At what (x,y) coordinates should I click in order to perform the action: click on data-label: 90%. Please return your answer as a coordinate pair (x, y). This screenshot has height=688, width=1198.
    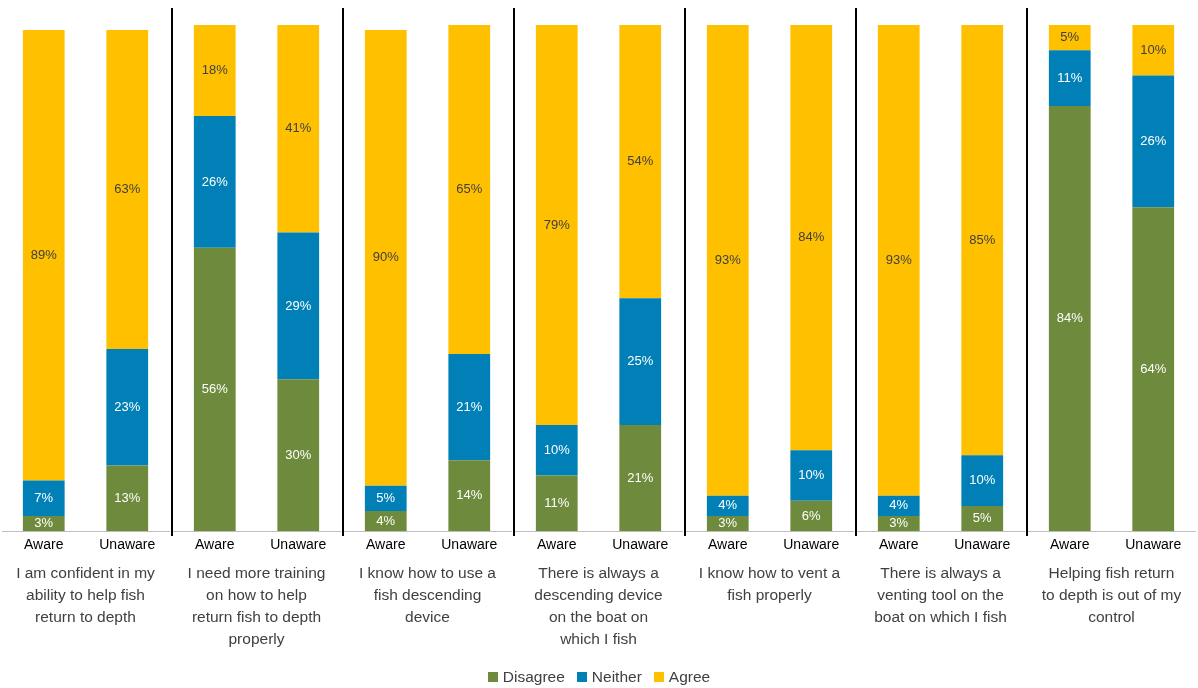
    Looking at the image, I should click on (386, 257).